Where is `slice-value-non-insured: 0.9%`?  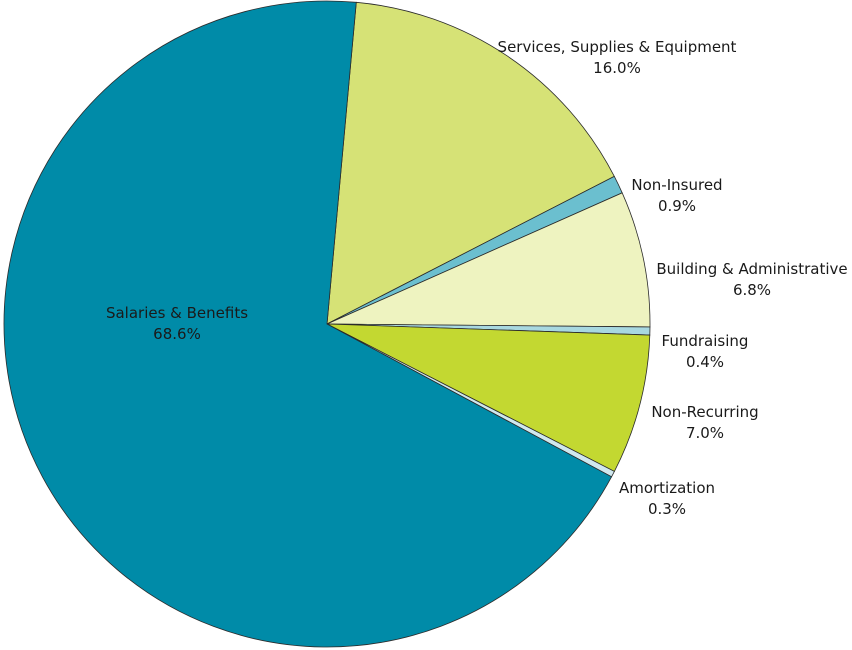 slice-value-non-insured: 0.9% is located at coordinates (677, 206).